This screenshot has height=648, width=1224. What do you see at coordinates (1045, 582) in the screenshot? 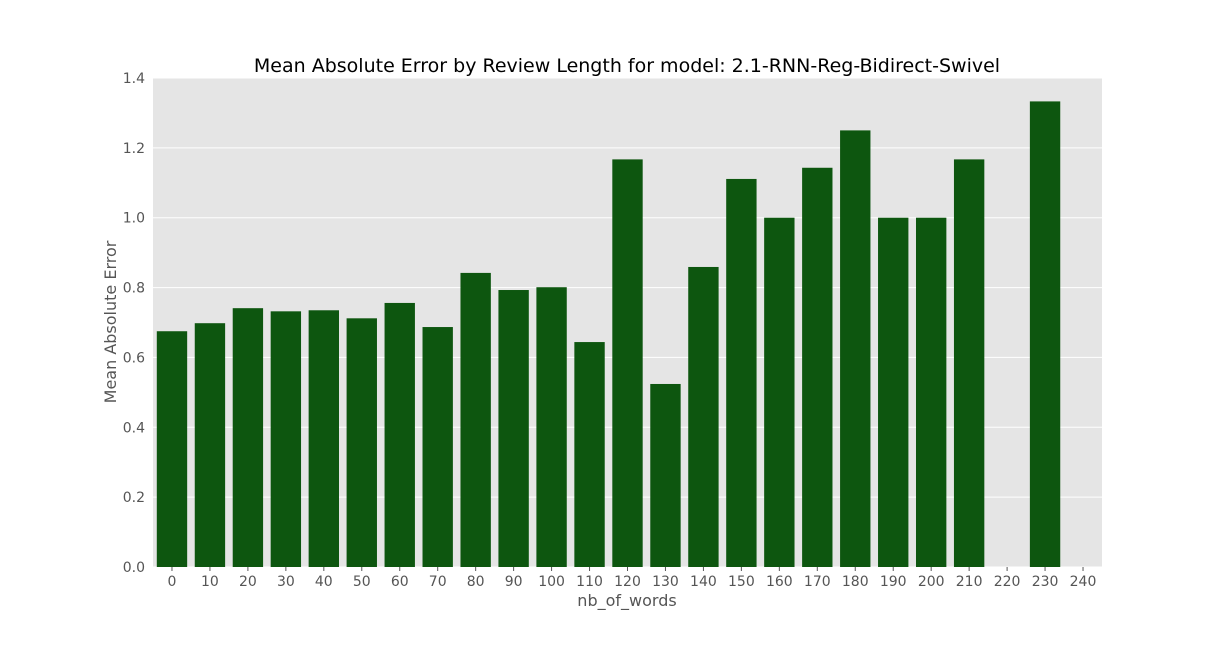
I see `x-tick-label: 230` at bounding box center [1045, 582].